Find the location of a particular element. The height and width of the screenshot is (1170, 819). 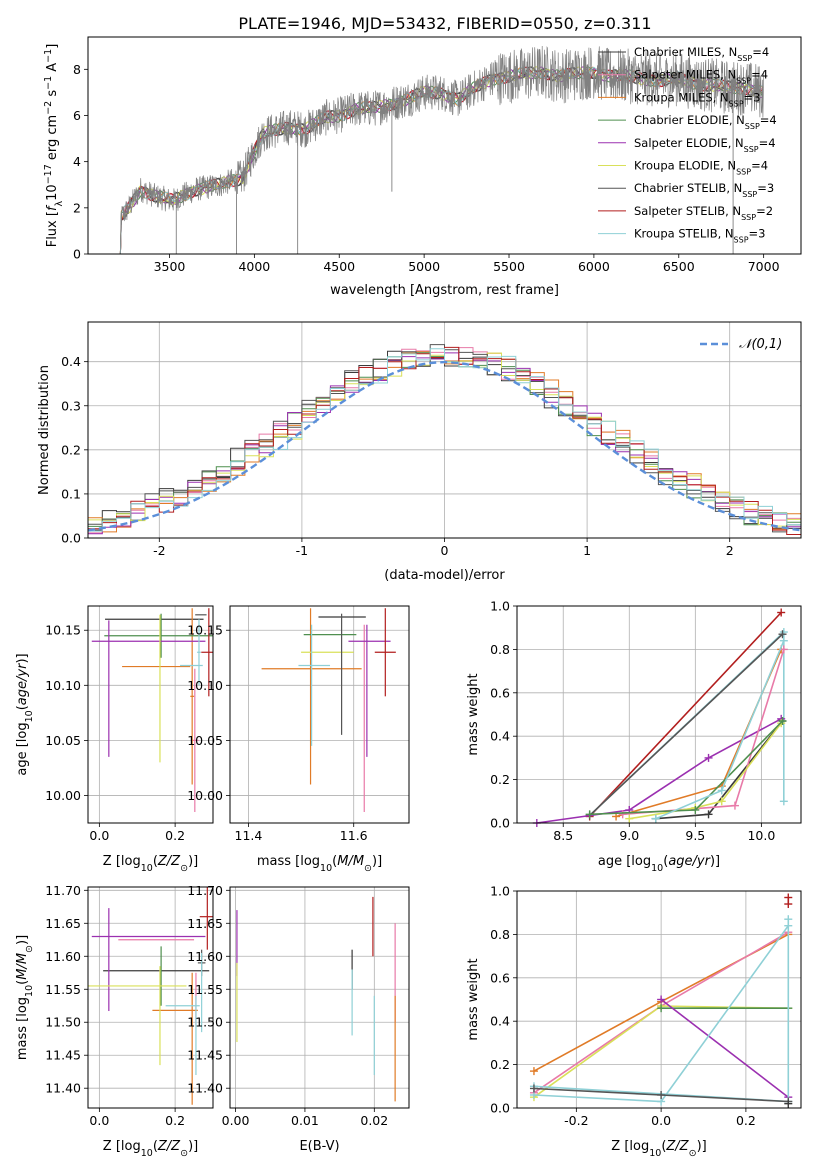

x-tick-label: -2 is located at coordinates (159, 550).